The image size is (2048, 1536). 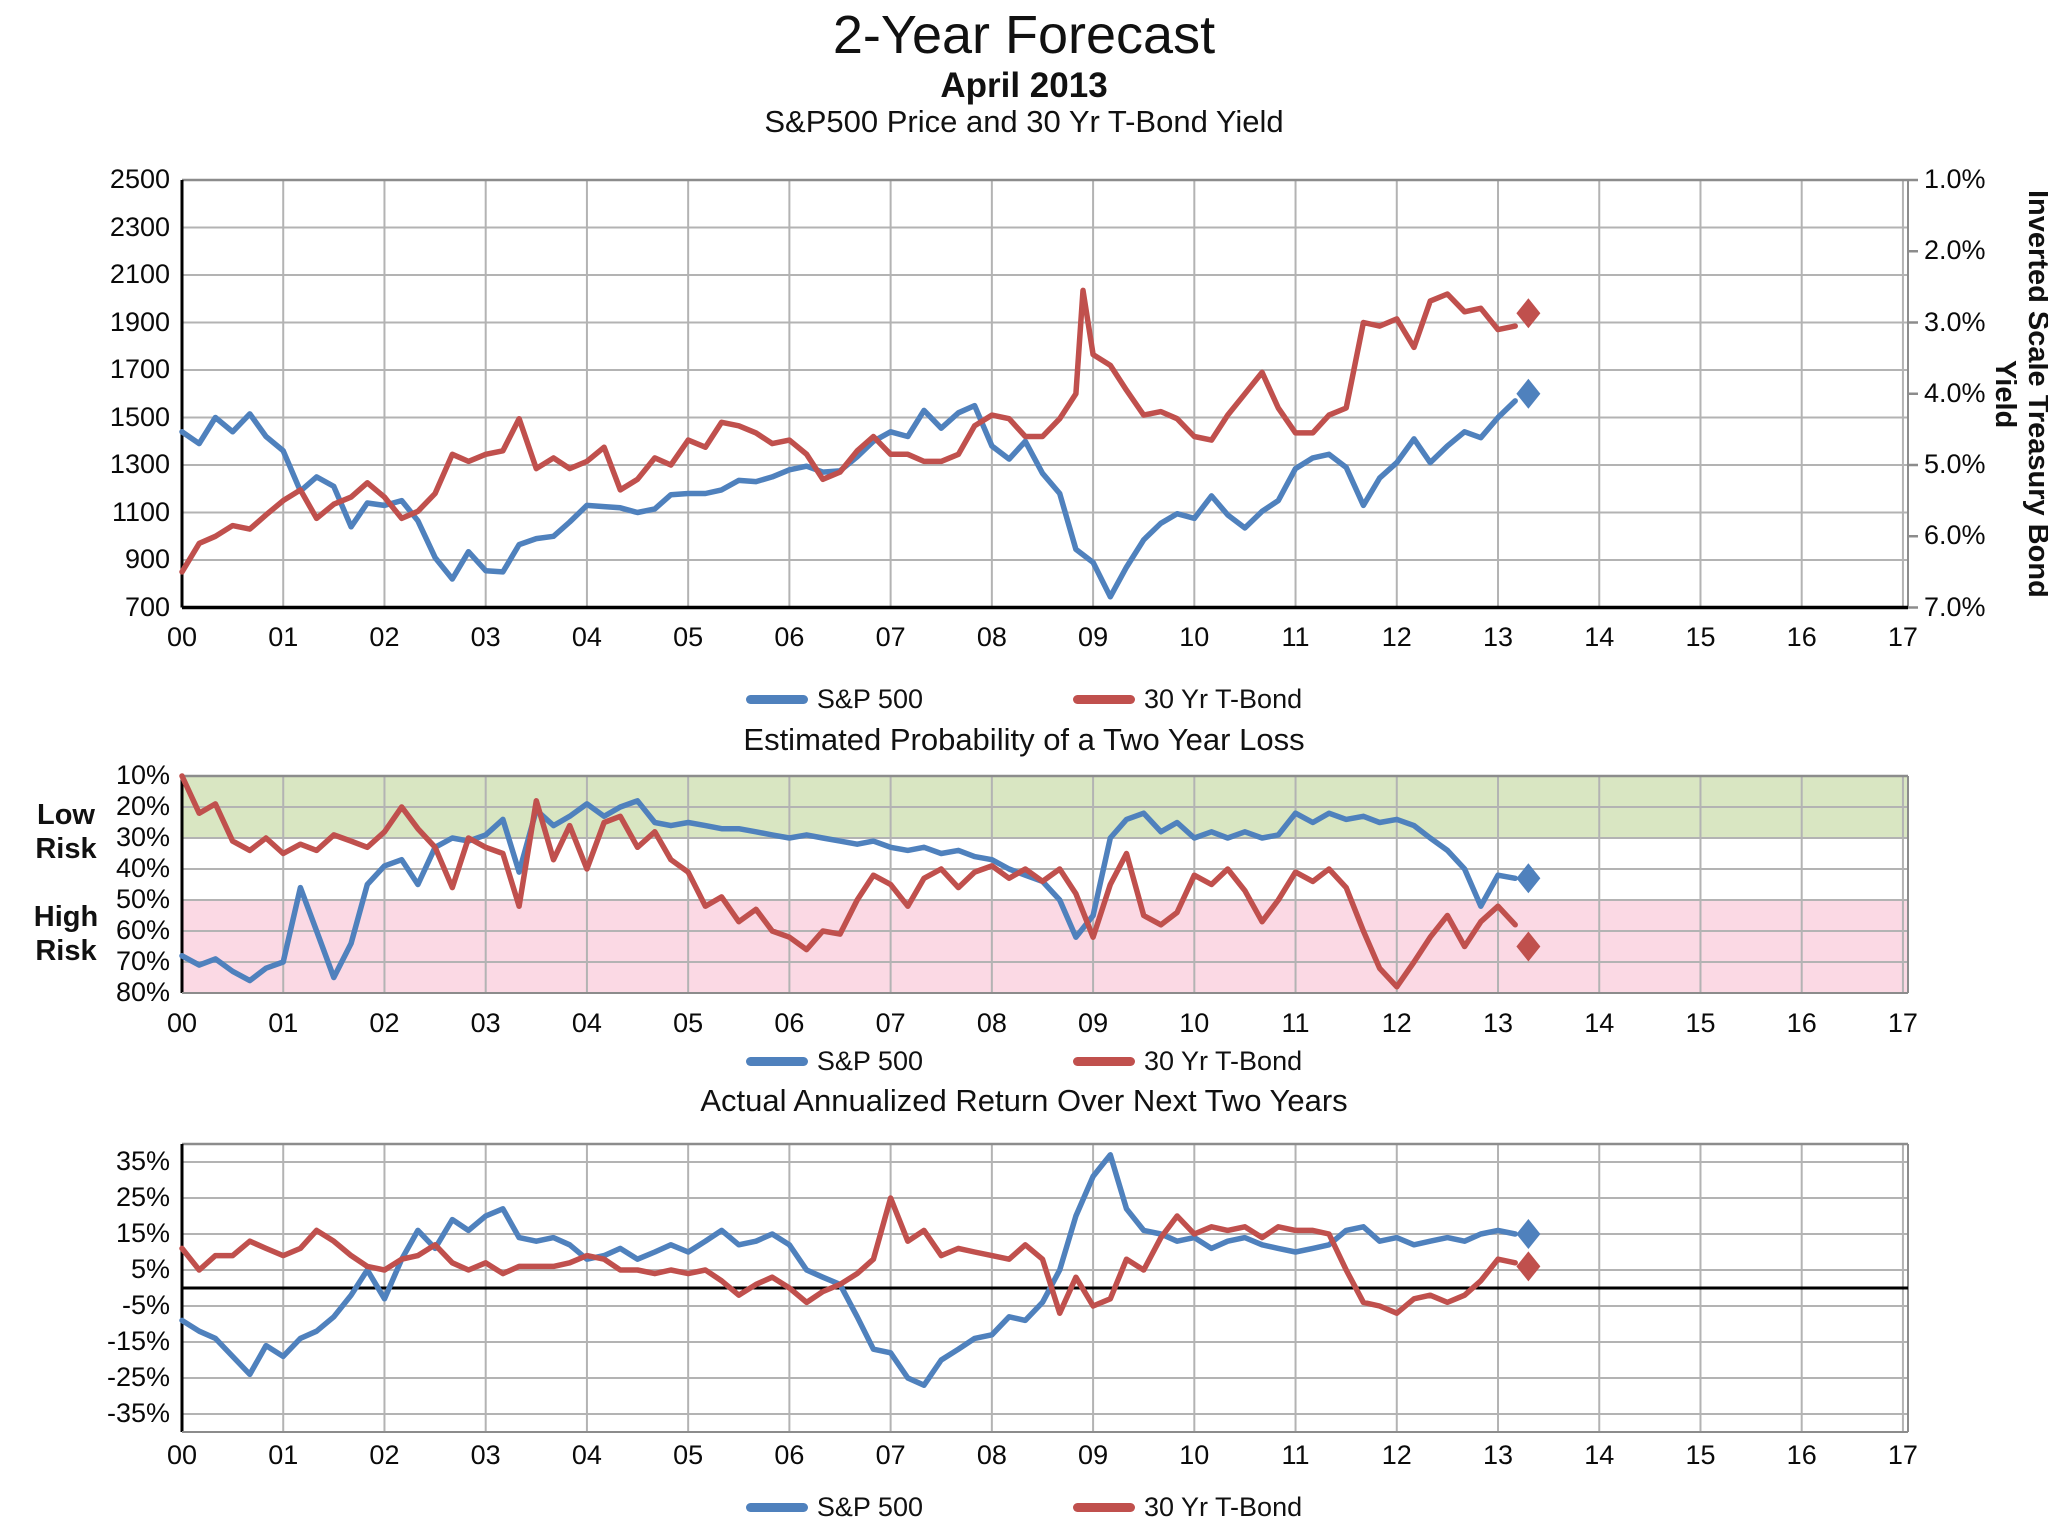 What do you see at coordinates (789, 1455) in the screenshot?
I see `chart3-x-tick-label: 06` at bounding box center [789, 1455].